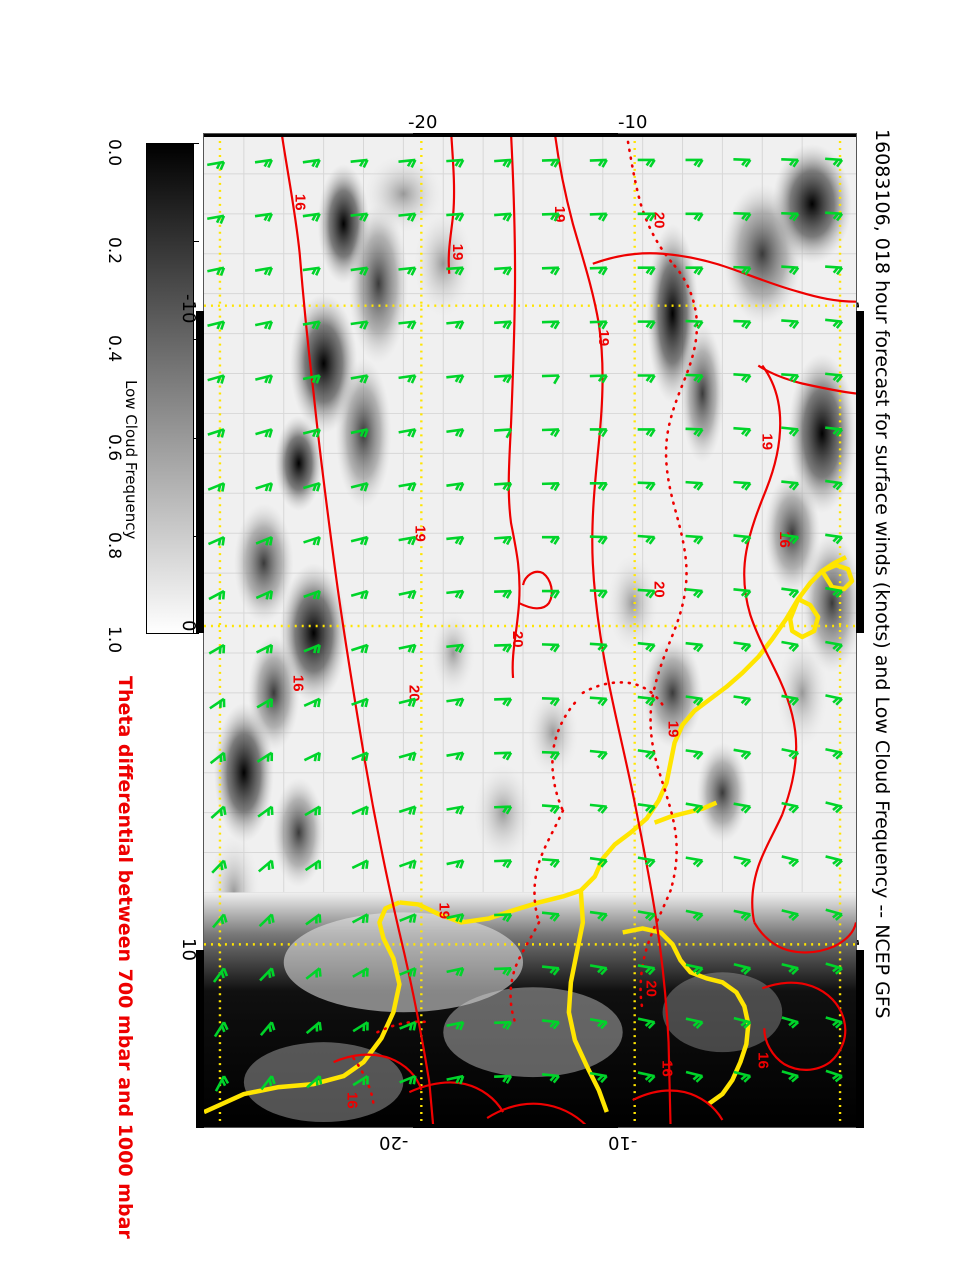 This screenshot has width=978, height=1265. What do you see at coordinates (860, 1039) in the screenshot?
I see `map-right-edge-bar-lower` at bounding box center [860, 1039].